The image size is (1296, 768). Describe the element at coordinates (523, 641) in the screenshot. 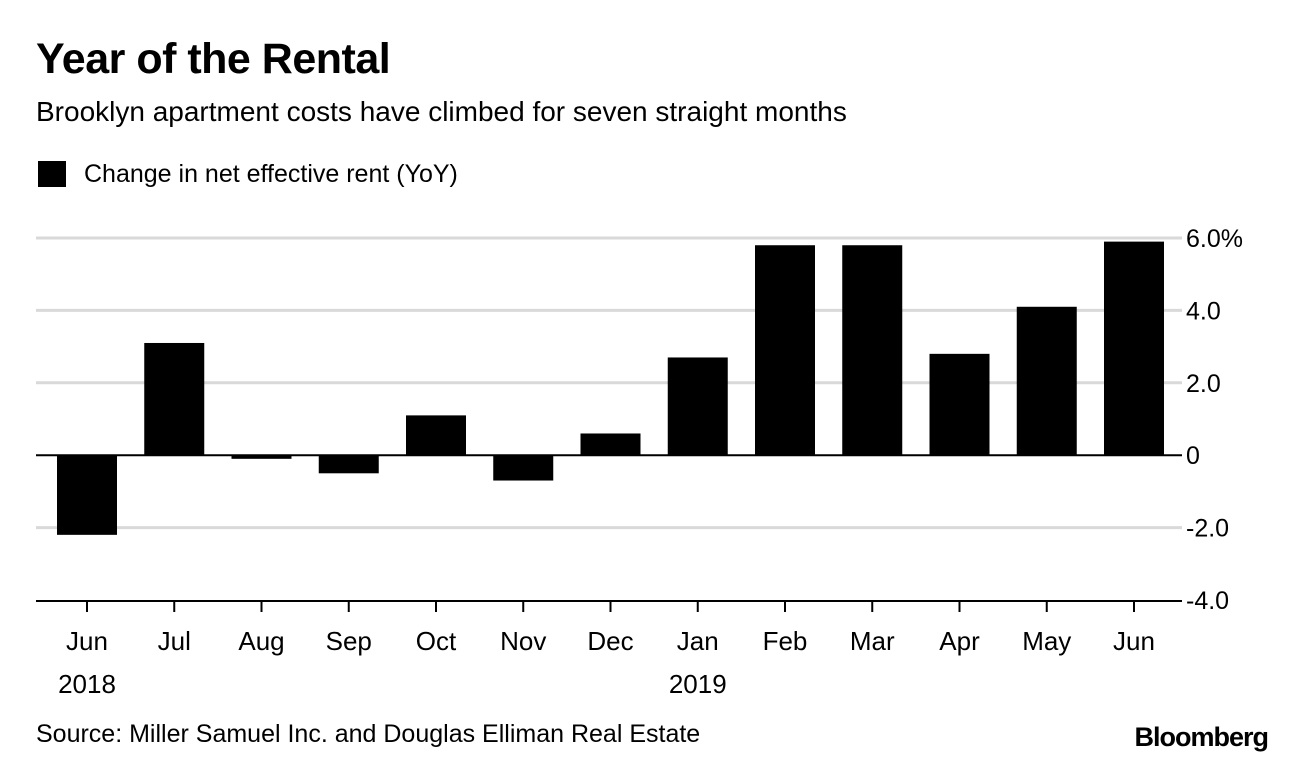

I see `x-tick-label: Nov` at that location.